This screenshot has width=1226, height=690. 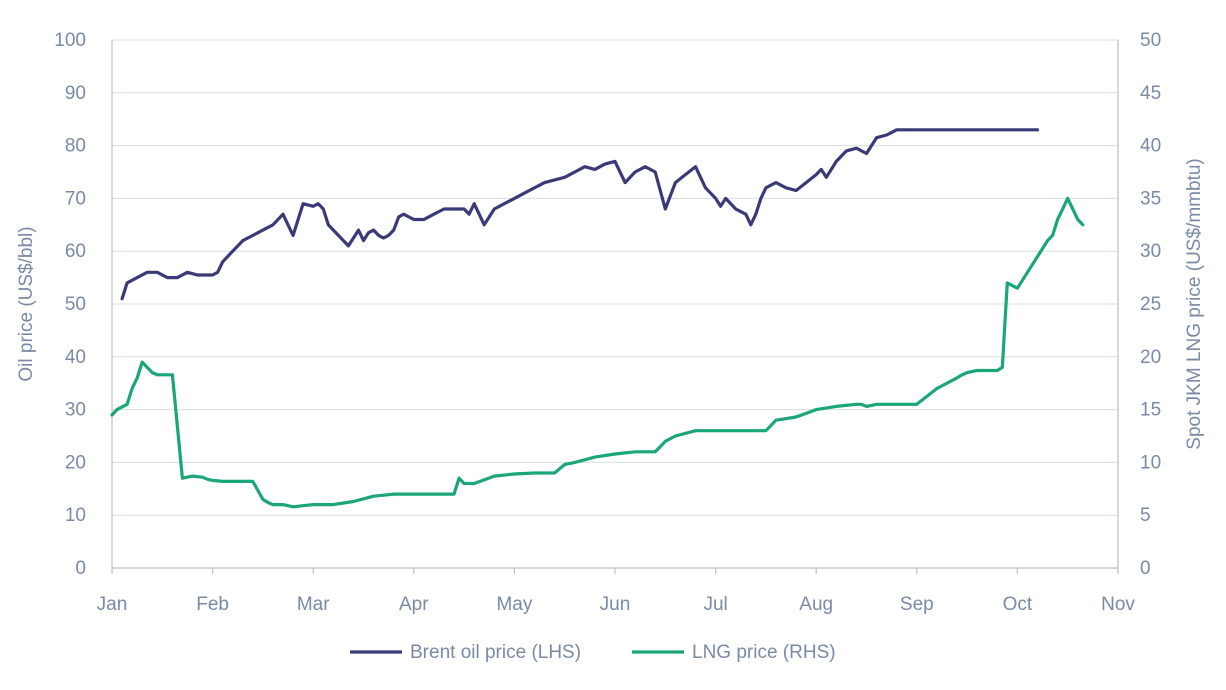 I want to click on right-tick-label: 50, so click(x=1150, y=40).